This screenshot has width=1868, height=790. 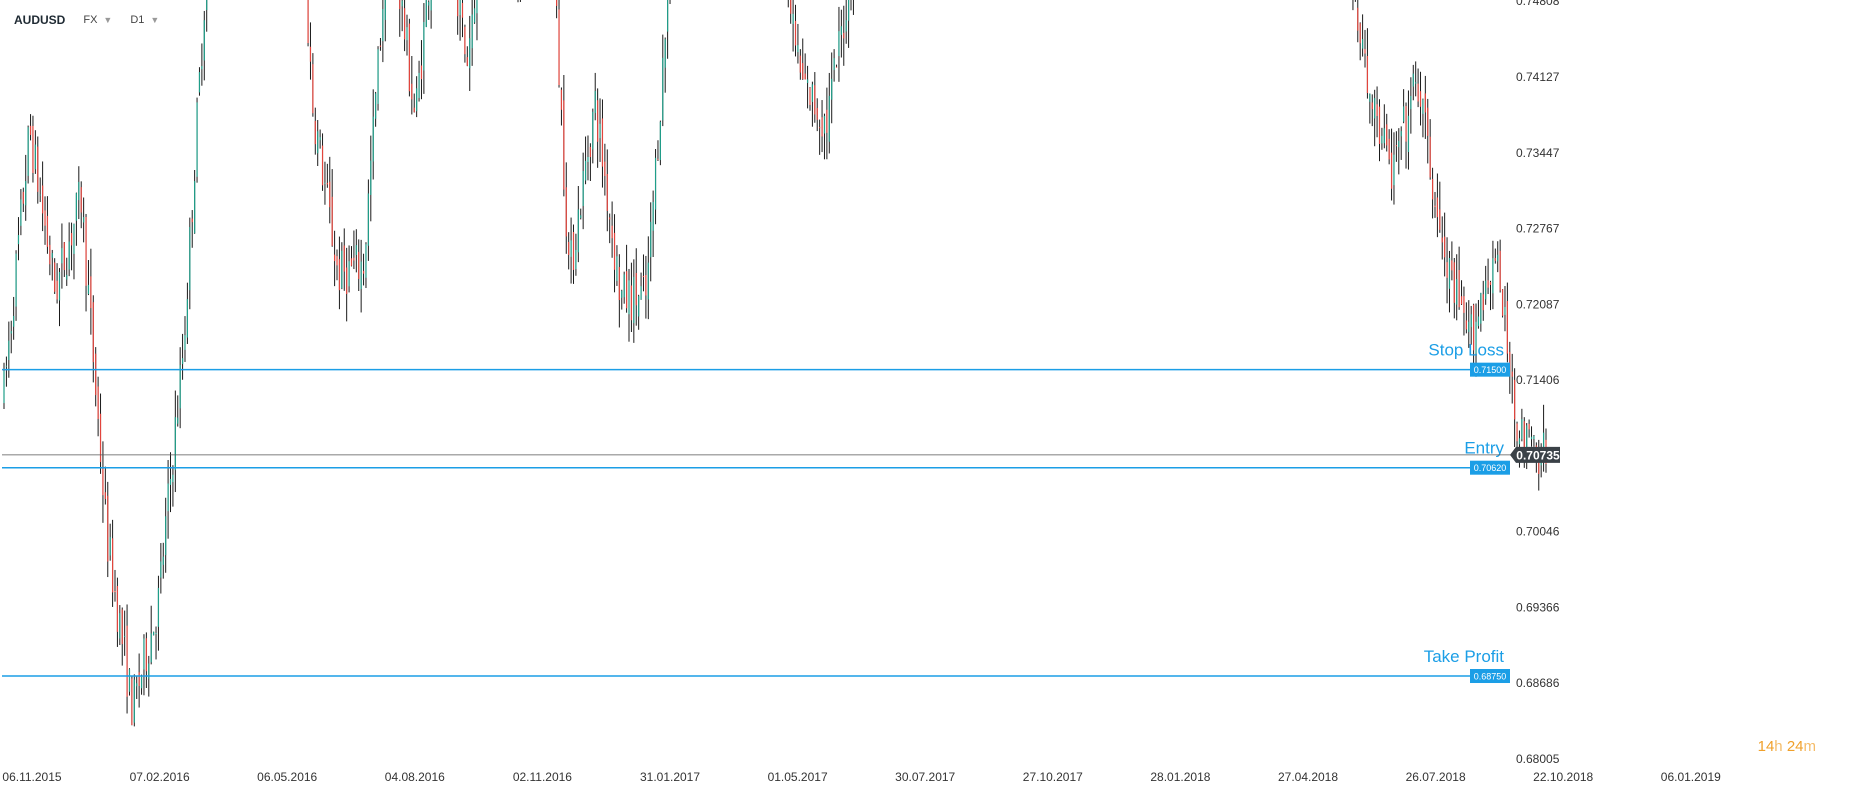 What do you see at coordinates (40, 20) in the screenshot?
I see `symbol-label: AUDUSD` at bounding box center [40, 20].